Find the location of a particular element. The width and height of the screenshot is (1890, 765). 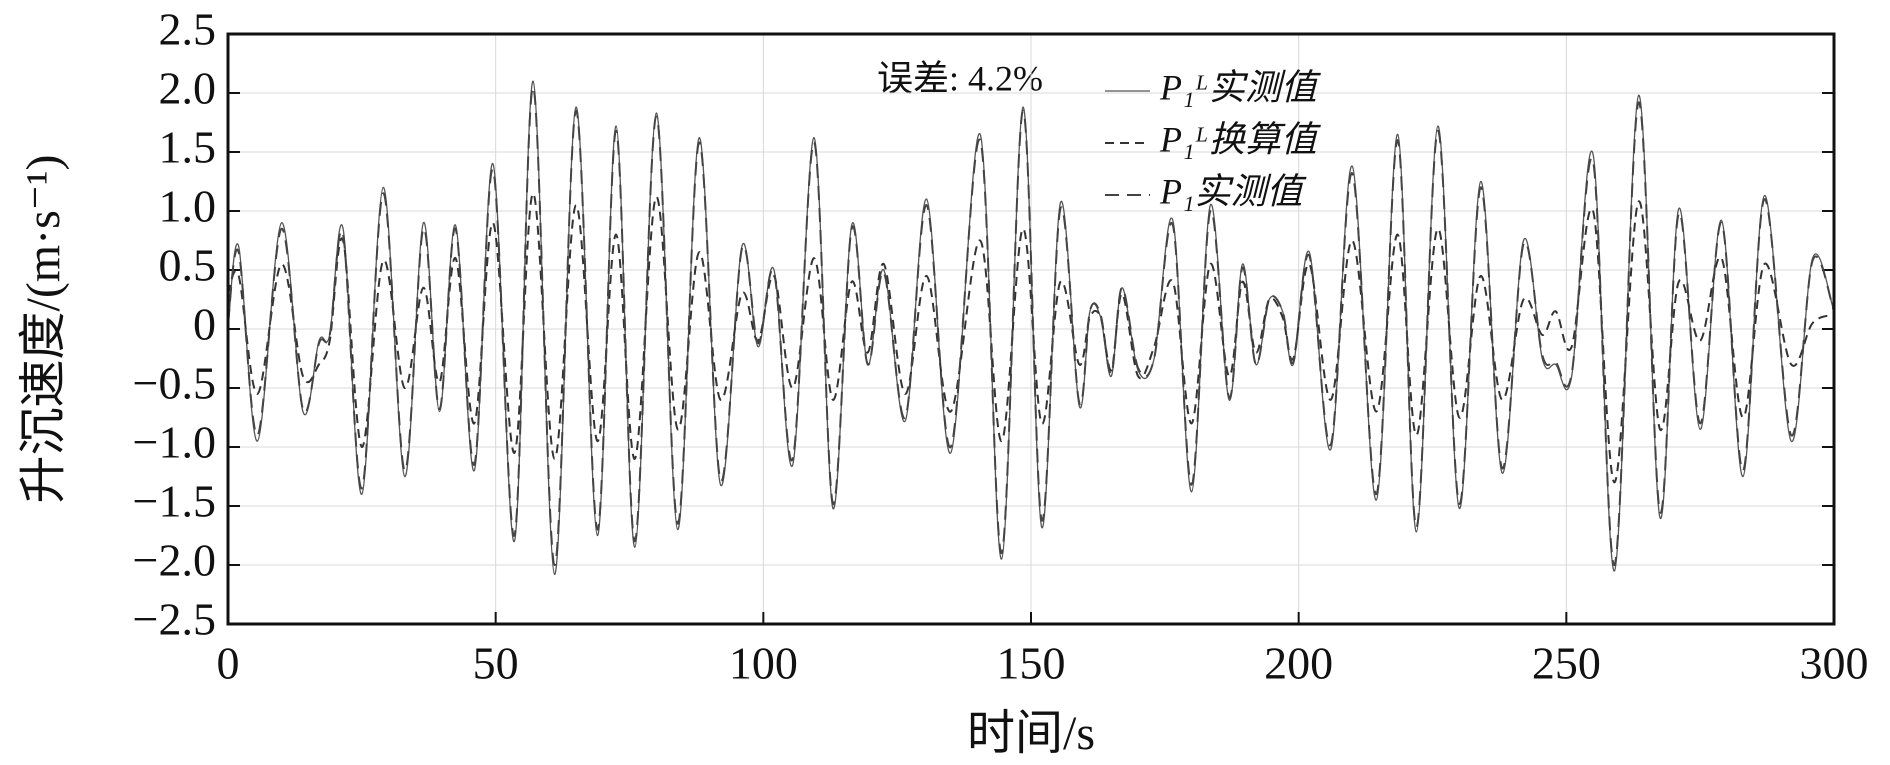

x-tick-label: 300 is located at coordinates (1834, 663).